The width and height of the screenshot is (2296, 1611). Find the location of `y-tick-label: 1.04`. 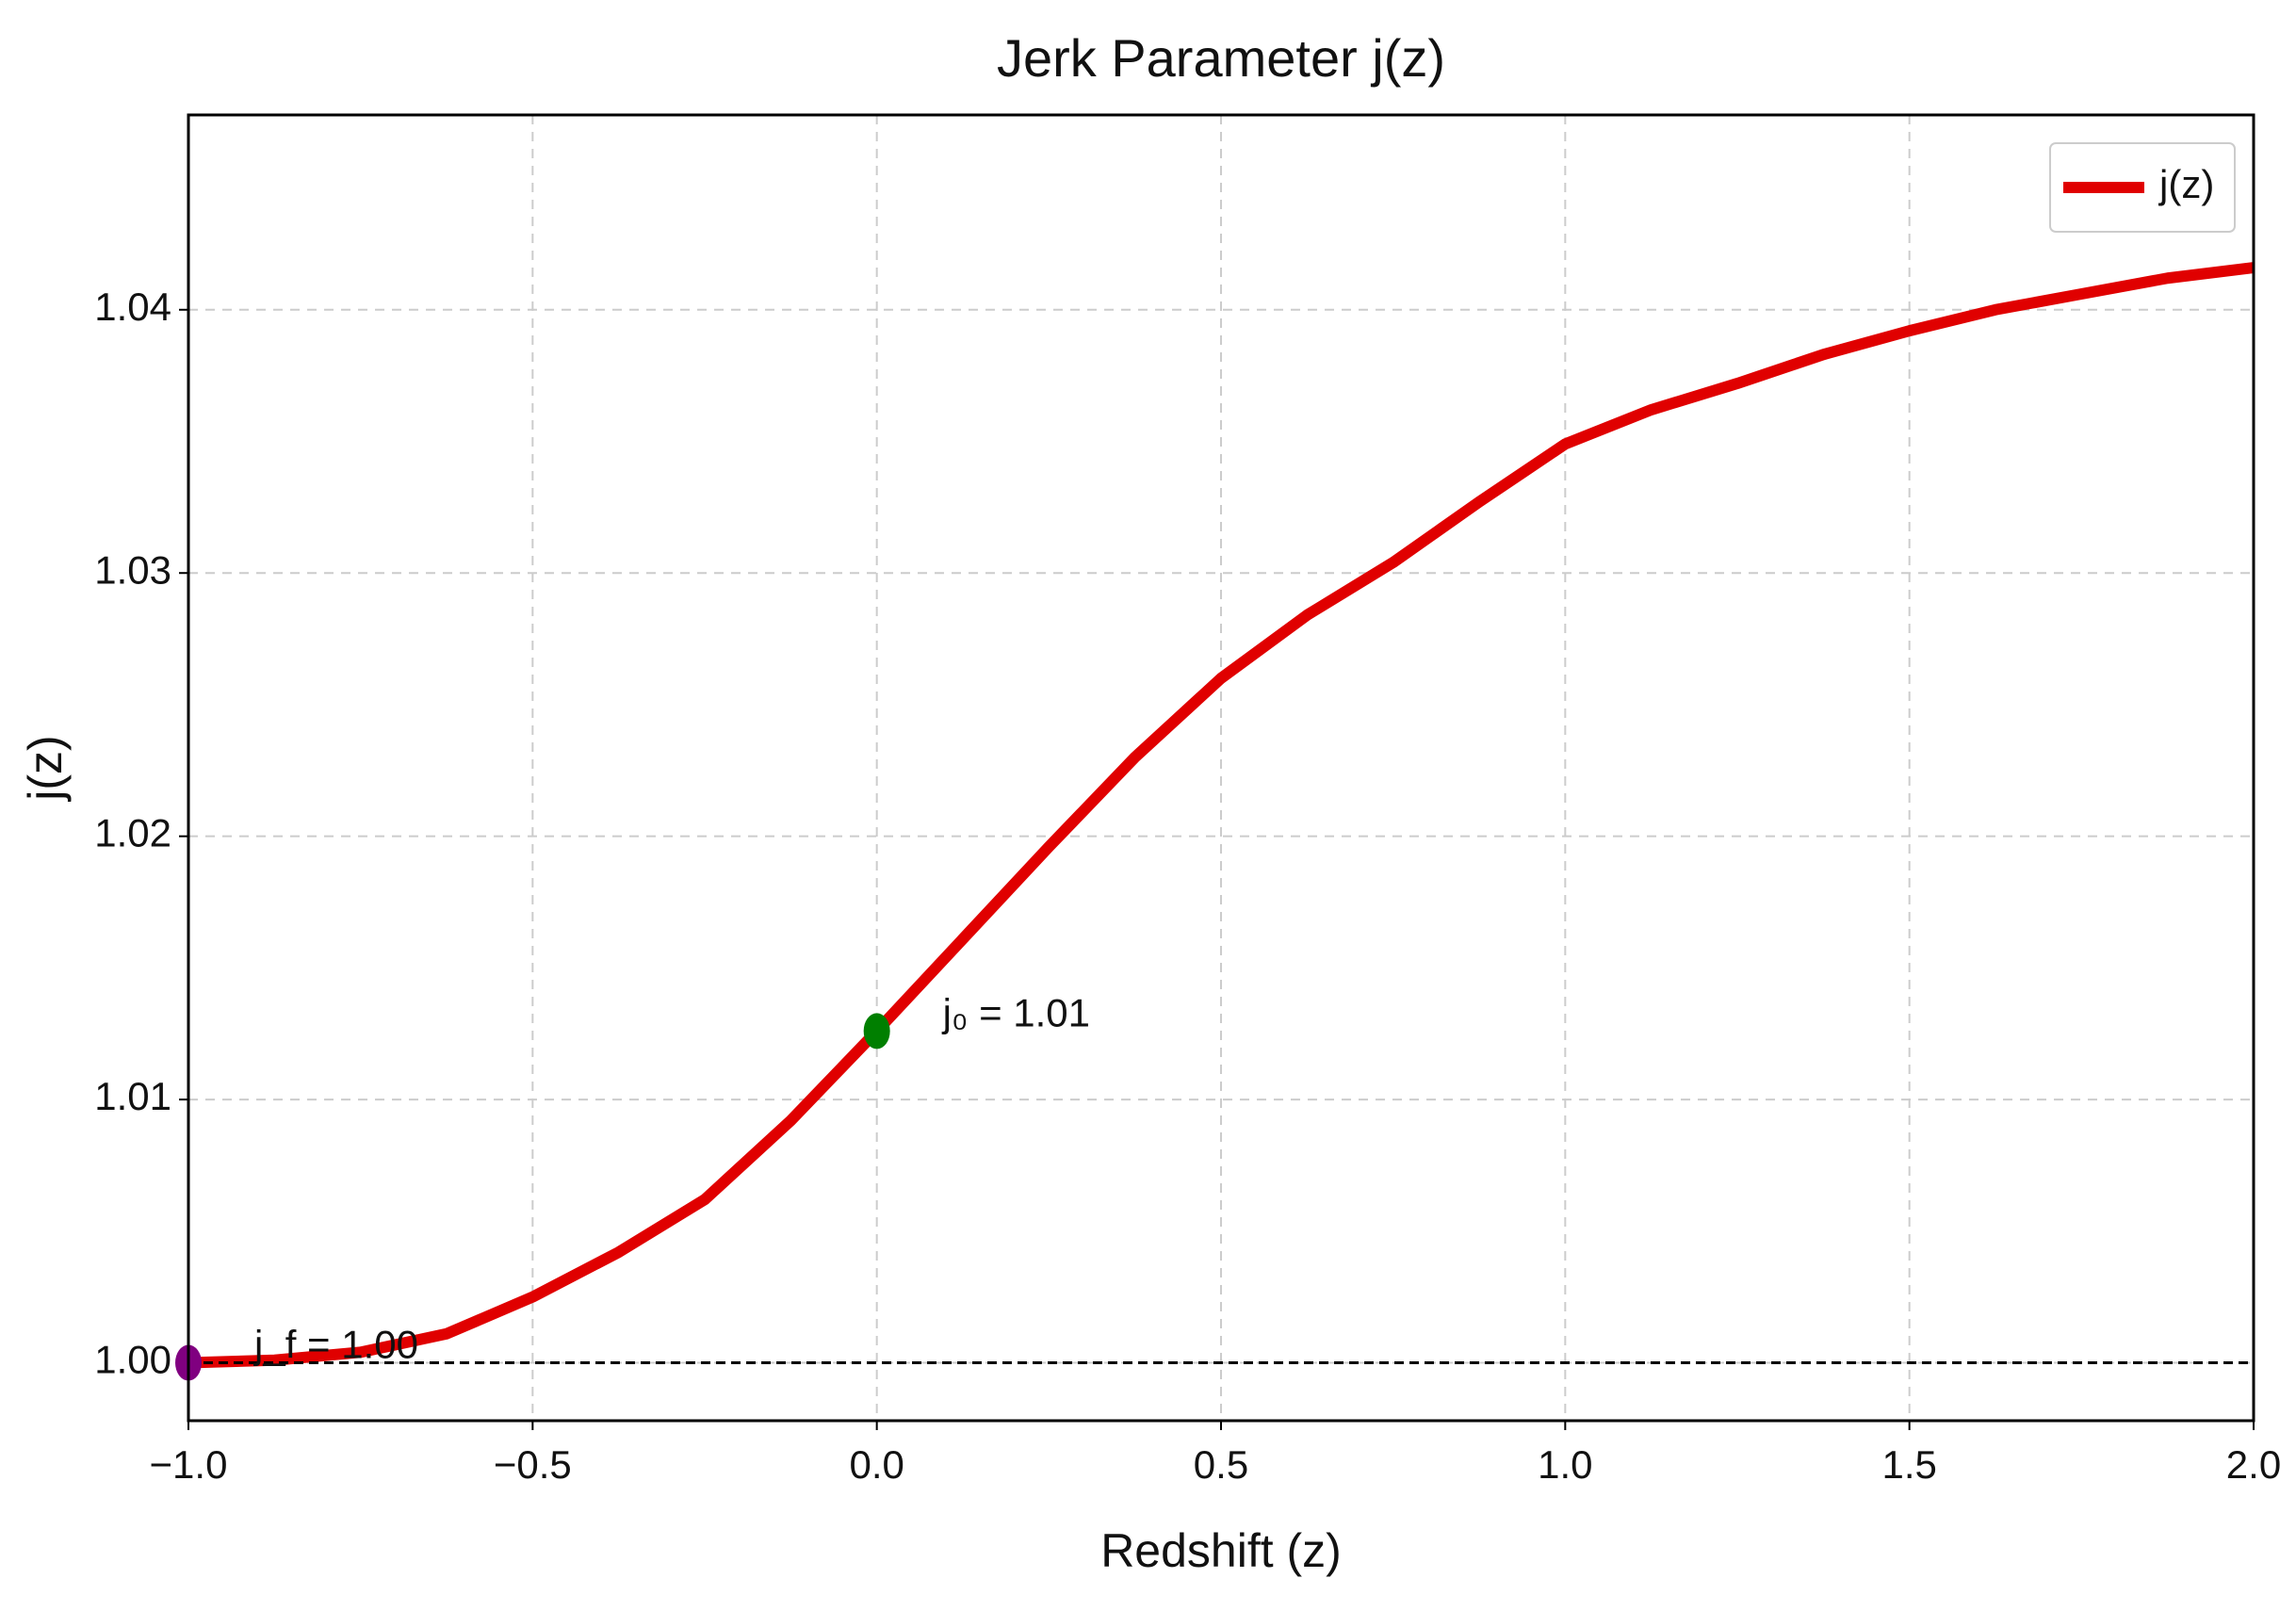

y-tick-label: 1.04 is located at coordinates (132, 307).